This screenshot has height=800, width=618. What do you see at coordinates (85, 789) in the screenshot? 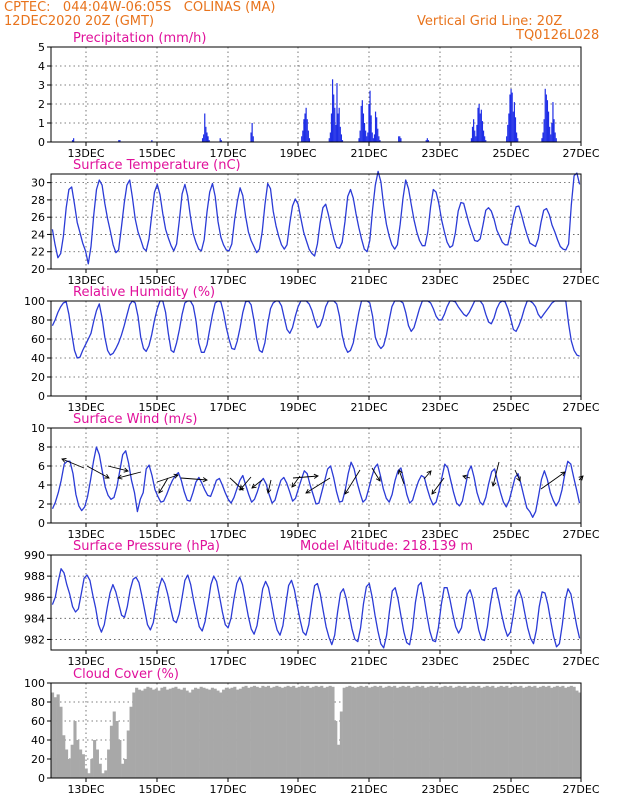
I see `cloud-cover-xtick-label: 13DEC` at bounding box center [85, 789].